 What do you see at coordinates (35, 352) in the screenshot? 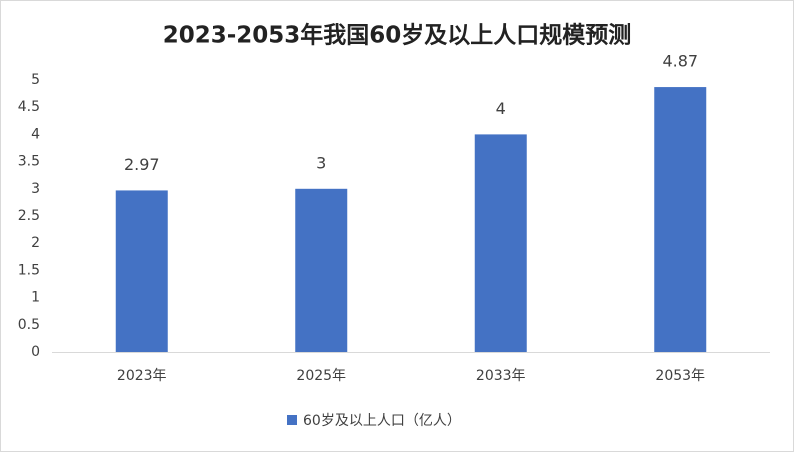
I see `y-tick-label: 0` at bounding box center [35, 352].